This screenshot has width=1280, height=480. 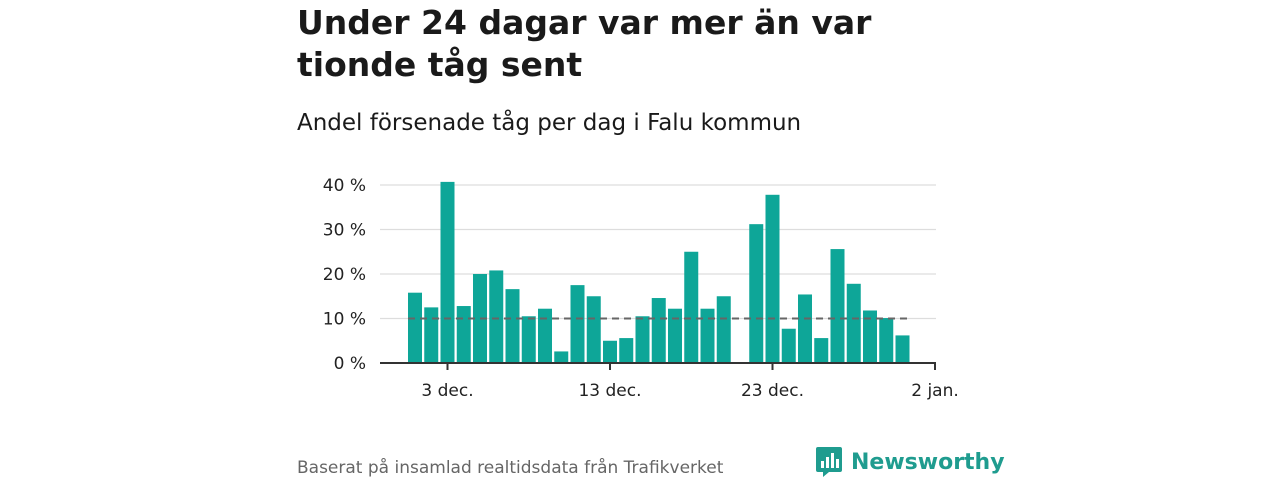 I want to click on x-tick-label: 2 jan., so click(x=935, y=391).